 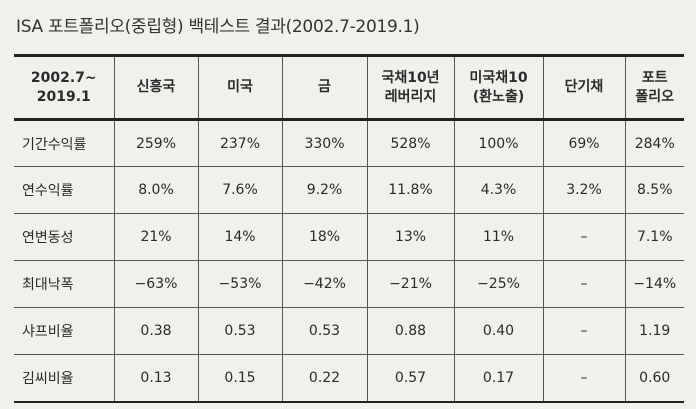 What do you see at coordinates (410, 143) in the screenshot?
I see `table-cell: 528%` at bounding box center [410, 143].